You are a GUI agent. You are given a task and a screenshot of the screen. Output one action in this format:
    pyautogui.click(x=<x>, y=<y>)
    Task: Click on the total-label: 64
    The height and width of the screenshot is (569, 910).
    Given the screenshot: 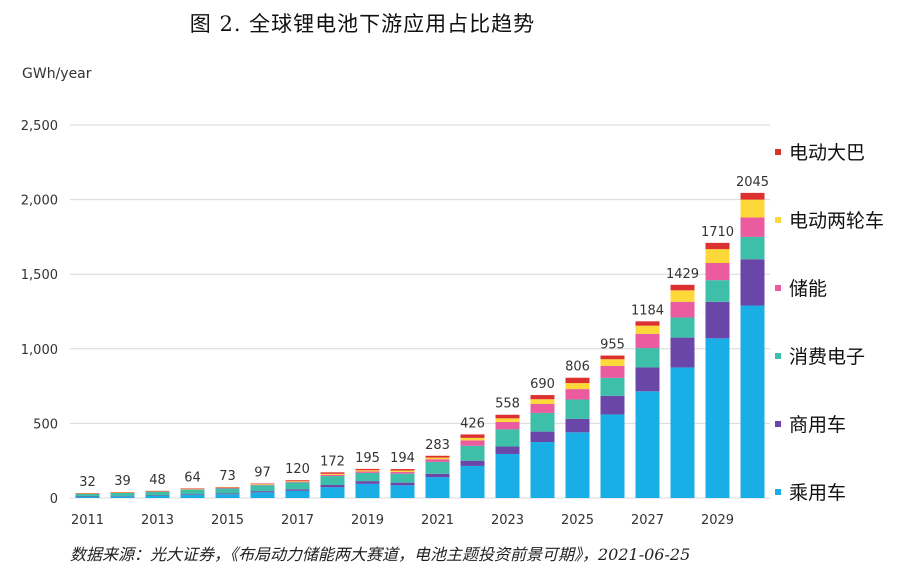 What is the action you would take?
    pyautogui.click(x=192, y=477)
    